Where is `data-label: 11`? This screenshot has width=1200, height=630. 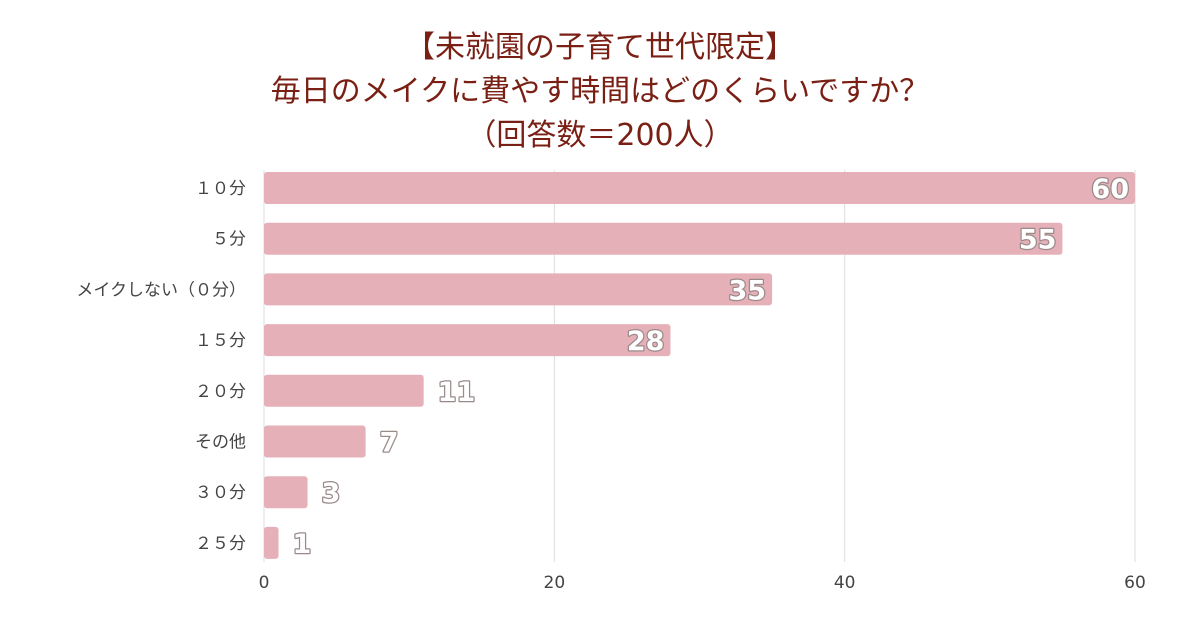 data-label: 11 is located at coordinates (457, 392).